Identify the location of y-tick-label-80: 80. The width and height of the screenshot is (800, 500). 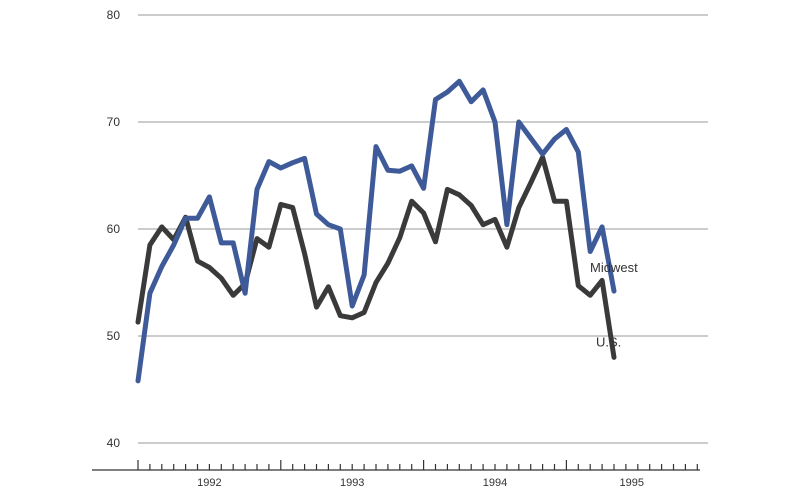
(114, 15).